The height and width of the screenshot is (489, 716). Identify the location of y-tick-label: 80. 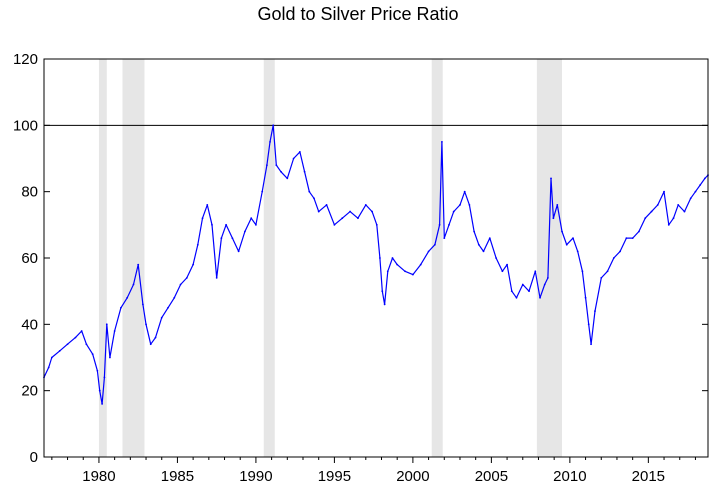
(29, 192).